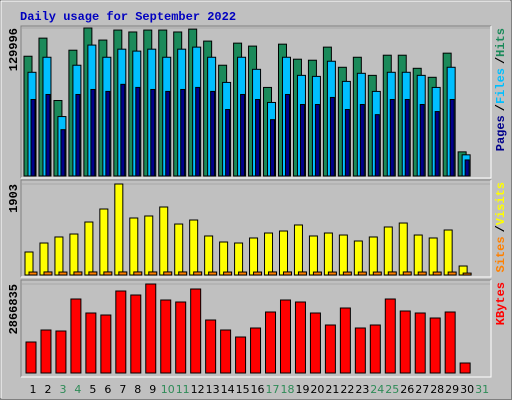 This screenshot has width=512, height=400. I want to click on x-tick-label: 10, so click(168, 389).